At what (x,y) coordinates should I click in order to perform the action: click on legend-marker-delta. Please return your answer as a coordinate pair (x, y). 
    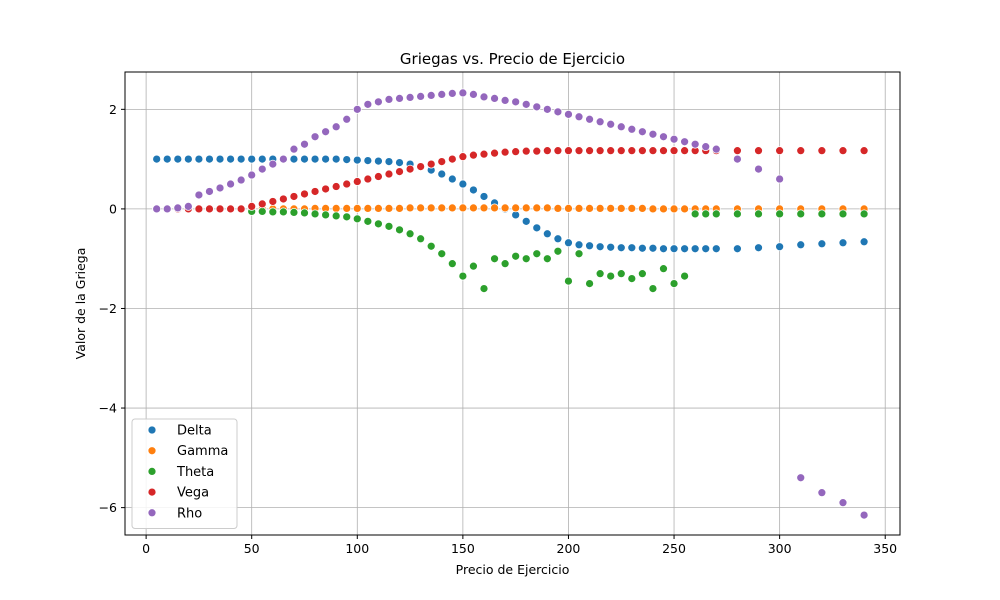
    Looking at the image, I should click on (152, 430).